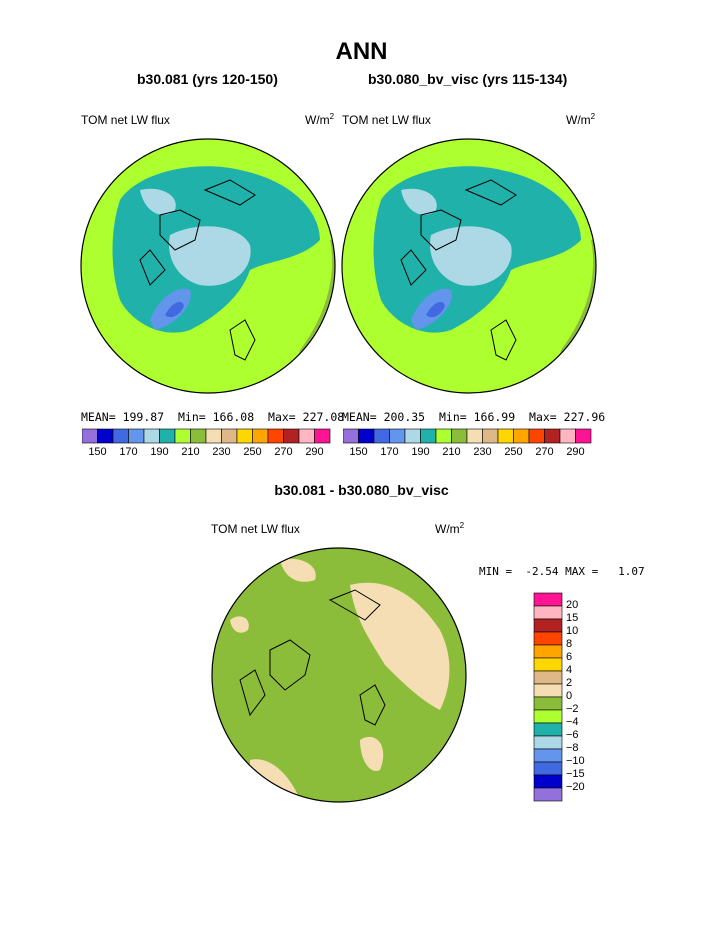 This screenshot has width=723, height=935. I want to click on colorbar-tick-label: 0, so click(569, 696).